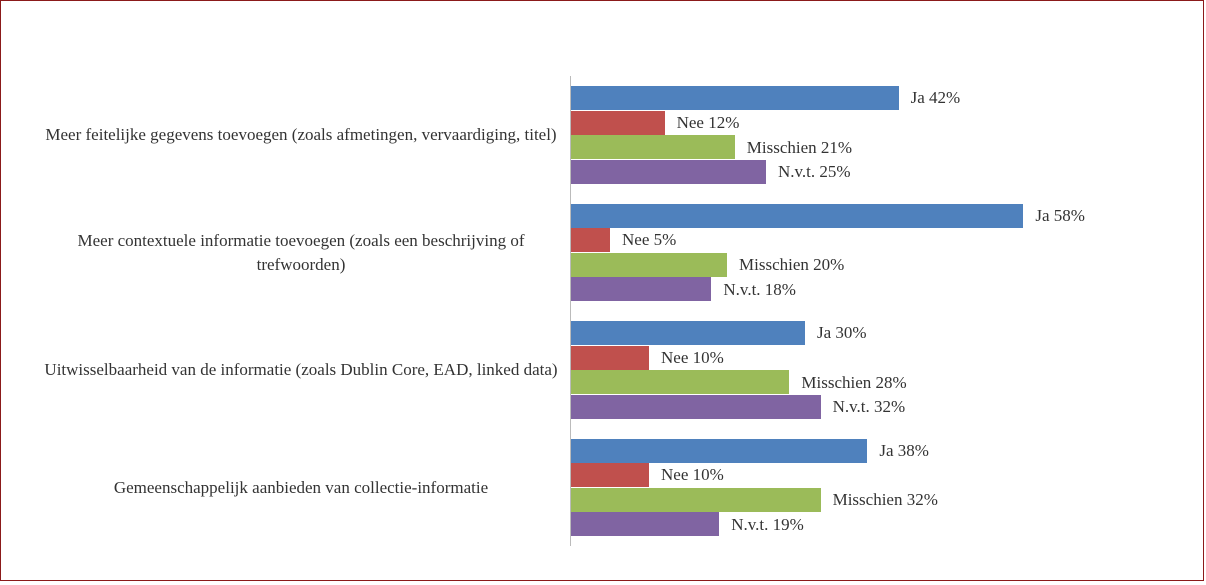 The width and height of the screenshot is (1206, 585). Describe the element at coordinates (649, 240) in the screenshot. I see `data-label: Nee 5%` at that location.